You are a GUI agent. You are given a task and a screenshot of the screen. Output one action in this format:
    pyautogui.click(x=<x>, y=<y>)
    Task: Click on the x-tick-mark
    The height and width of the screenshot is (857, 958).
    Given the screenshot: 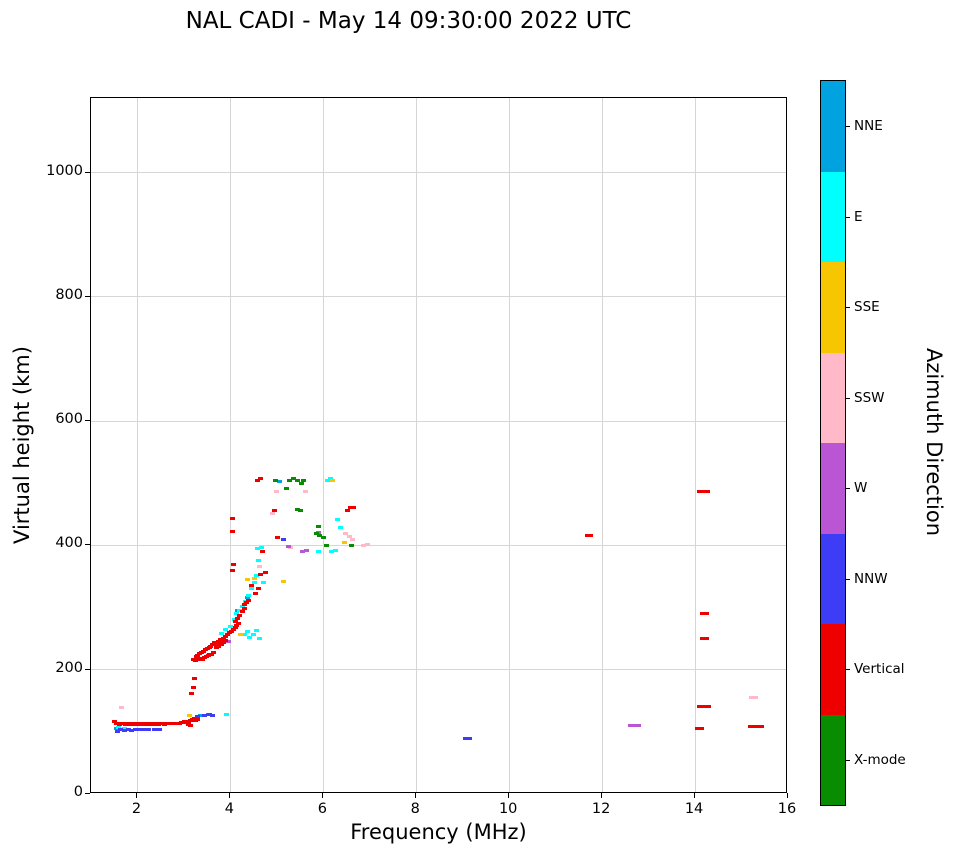 What is the action you would take?
    pyautogui.click(x=137, y=795)
    